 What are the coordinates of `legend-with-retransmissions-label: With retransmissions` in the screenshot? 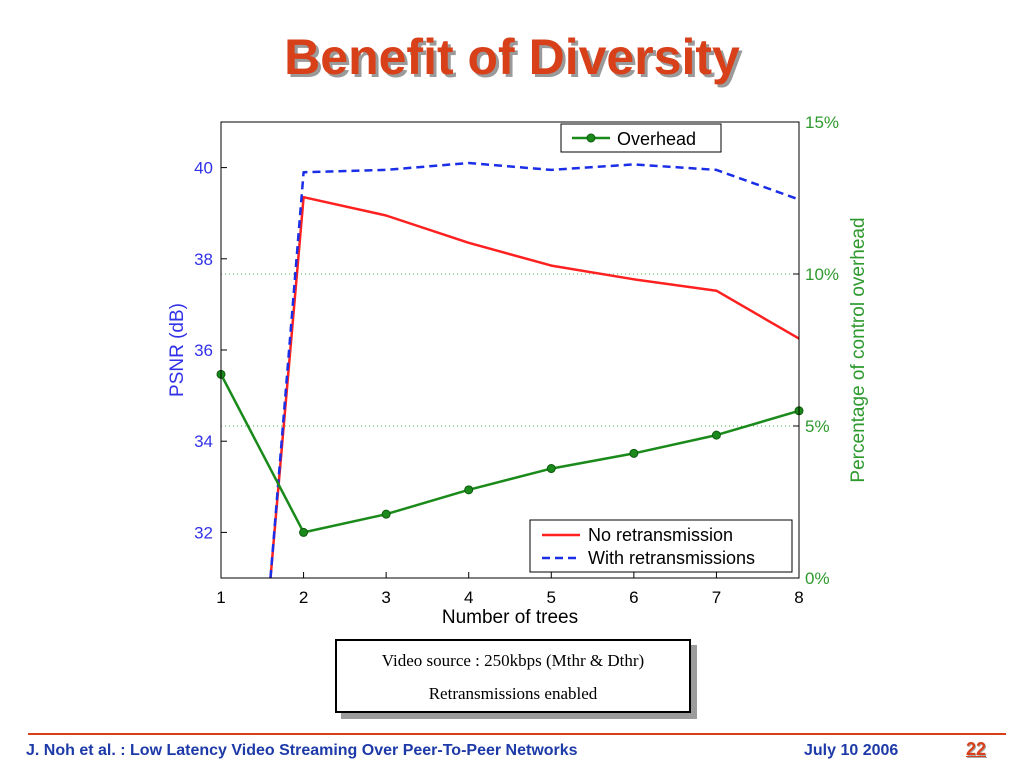 It's located at (671, 558).